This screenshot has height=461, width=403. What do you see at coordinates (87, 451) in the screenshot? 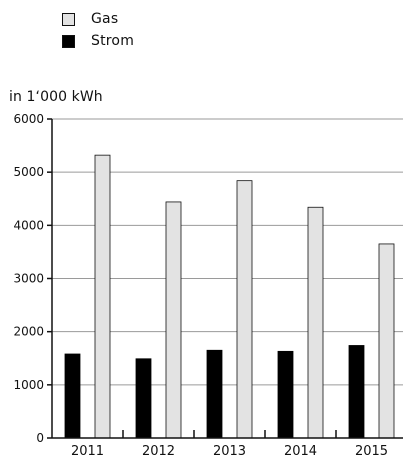
I see `x-tick-label-2011: 2011` at bounding box center [87, 451].